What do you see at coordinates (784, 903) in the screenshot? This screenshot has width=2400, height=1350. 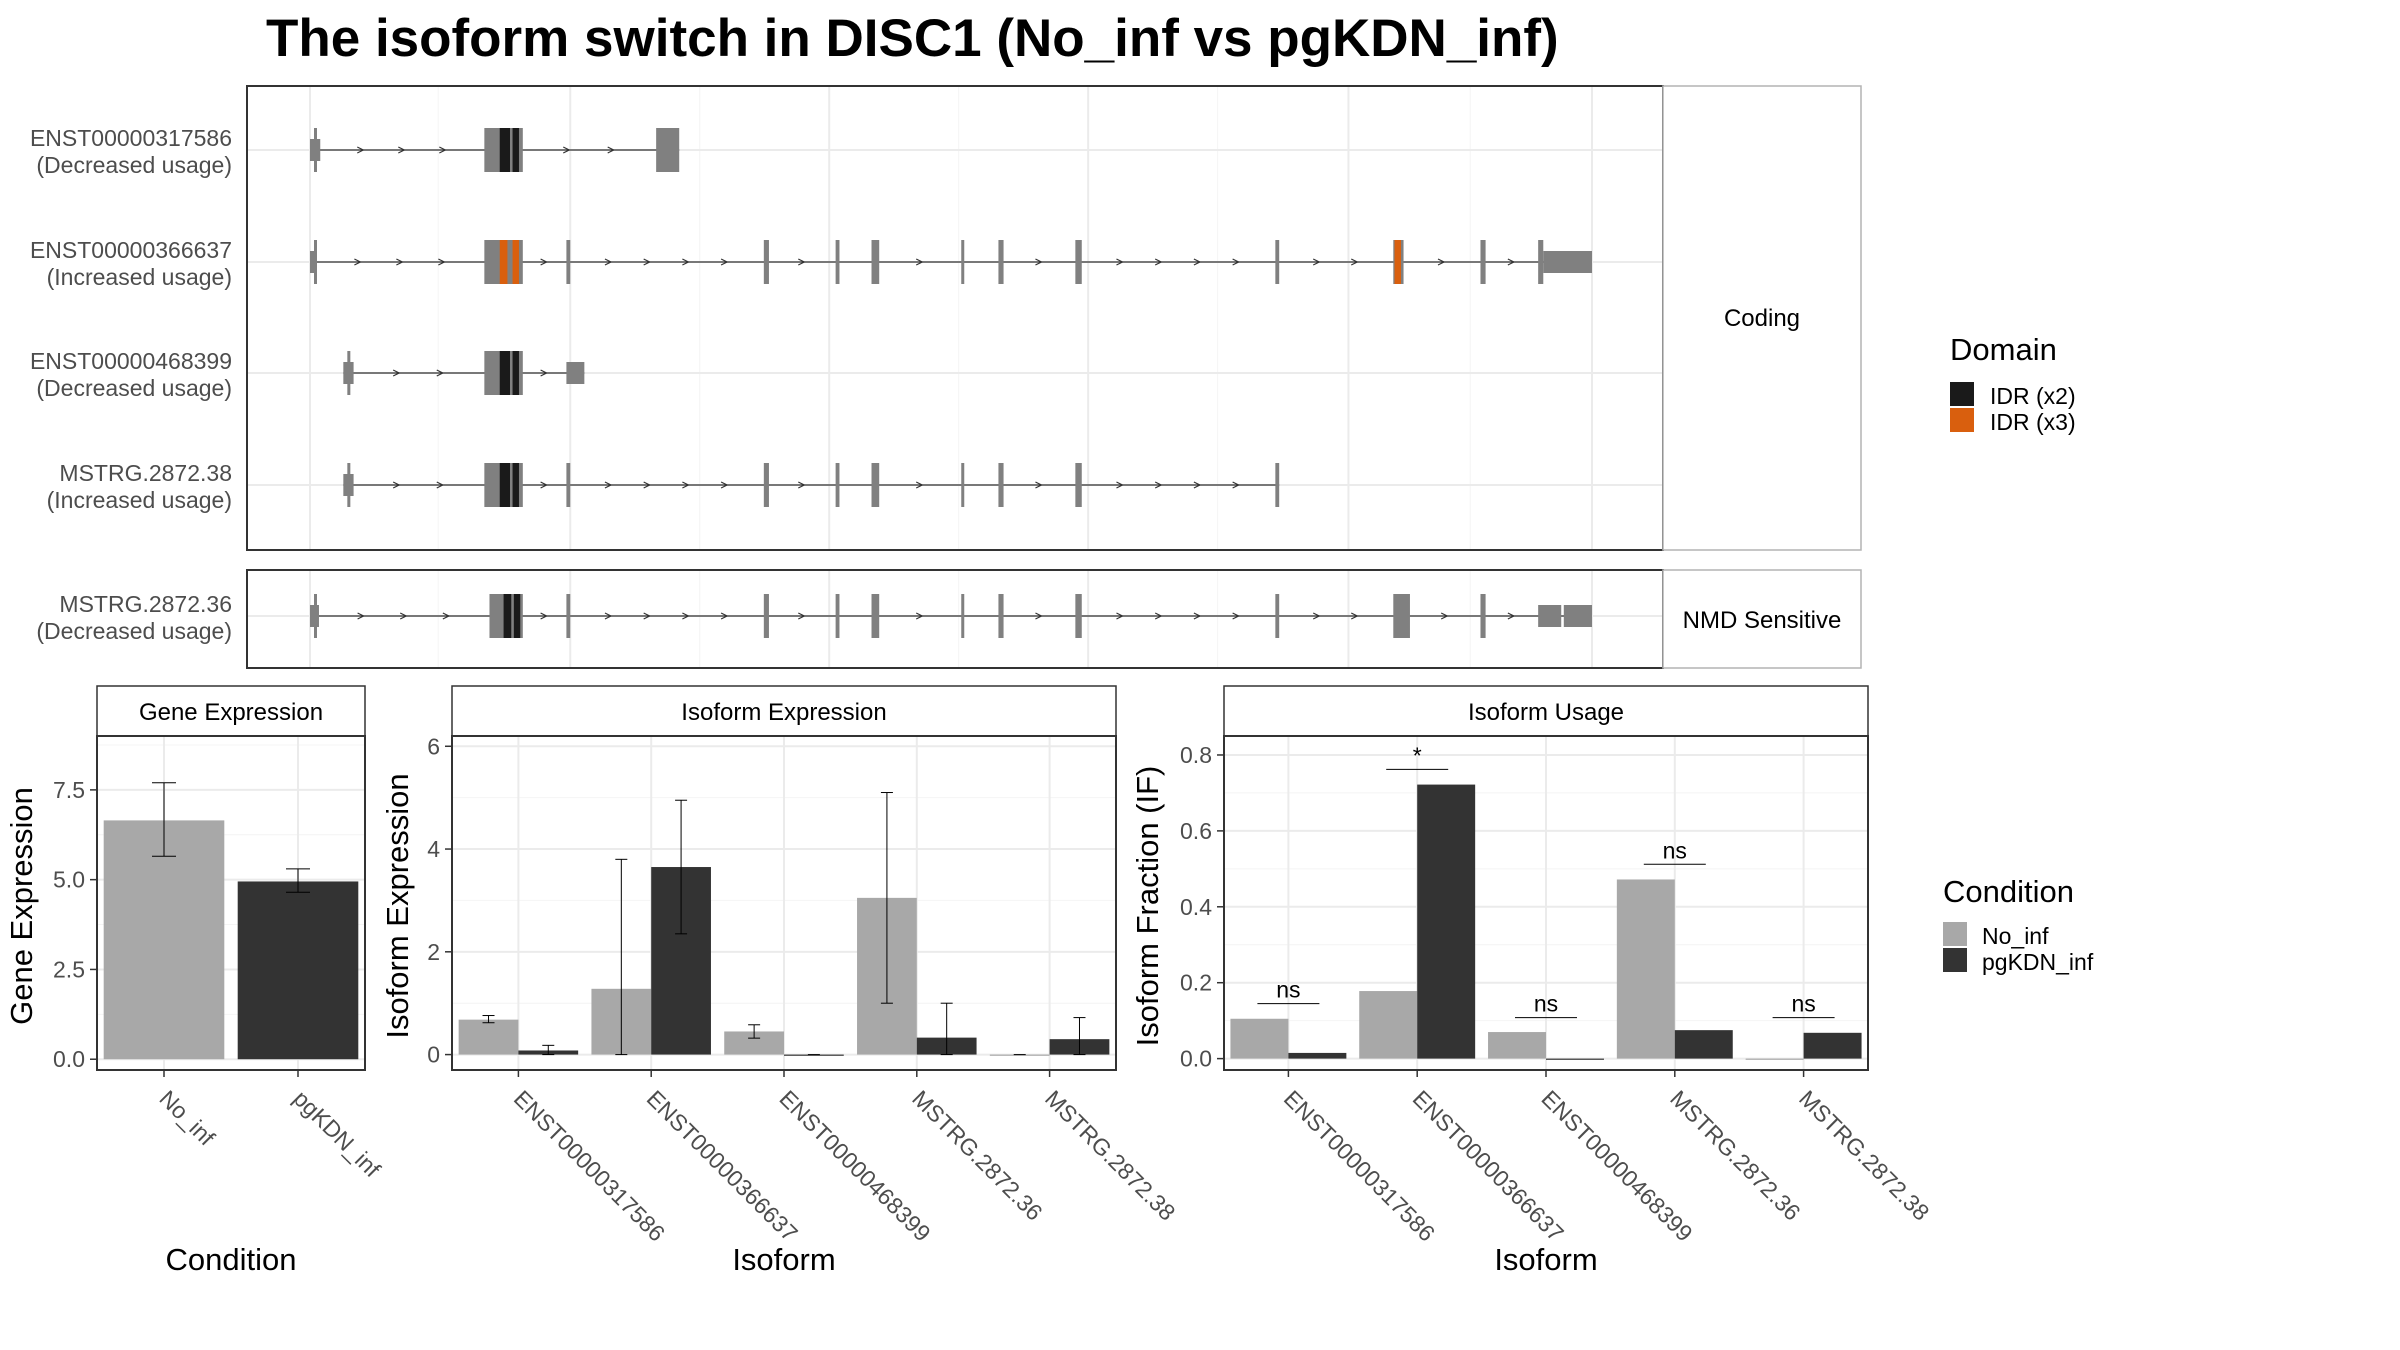 I see `isoform-expression-grid` at bounding box center [784, 903].